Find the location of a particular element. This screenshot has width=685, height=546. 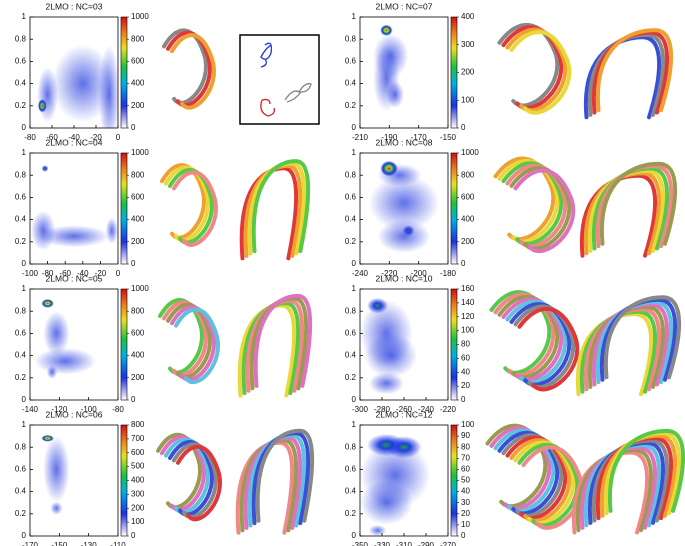

colorbar-label: 70 is located at coordinates (465, 457).